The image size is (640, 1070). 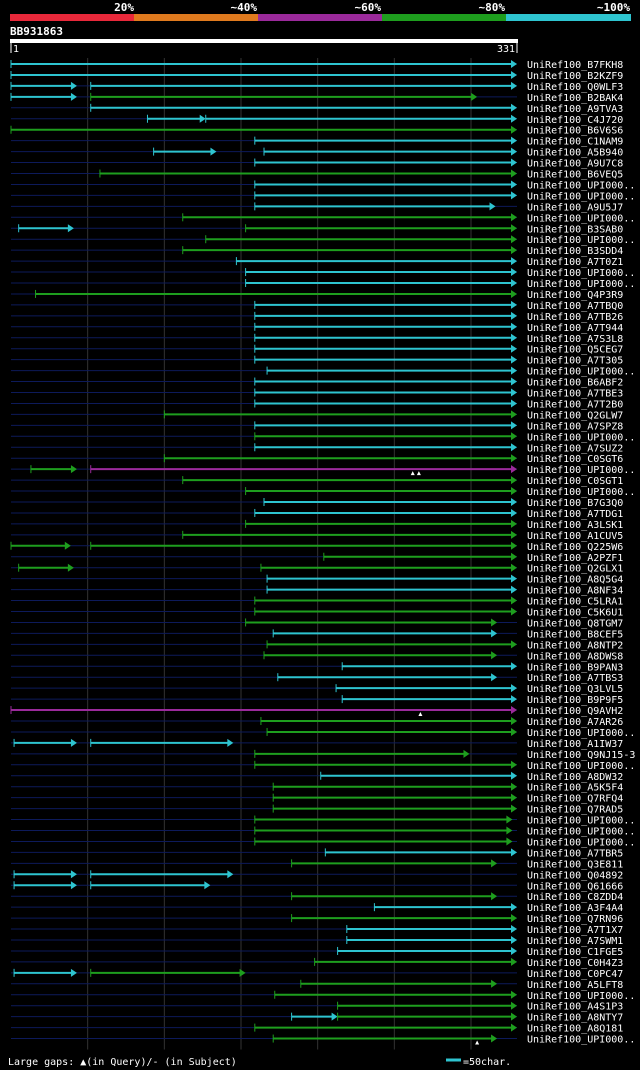 I want to click on hit-label: UniRef100_A7SUZ2, so click(x=575, y=448).